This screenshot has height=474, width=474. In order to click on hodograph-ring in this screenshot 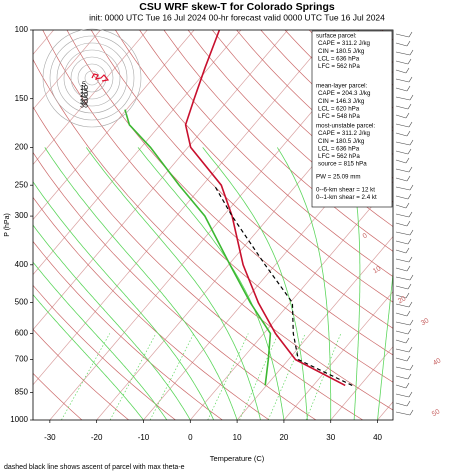, I will do `click(92, 78)`.